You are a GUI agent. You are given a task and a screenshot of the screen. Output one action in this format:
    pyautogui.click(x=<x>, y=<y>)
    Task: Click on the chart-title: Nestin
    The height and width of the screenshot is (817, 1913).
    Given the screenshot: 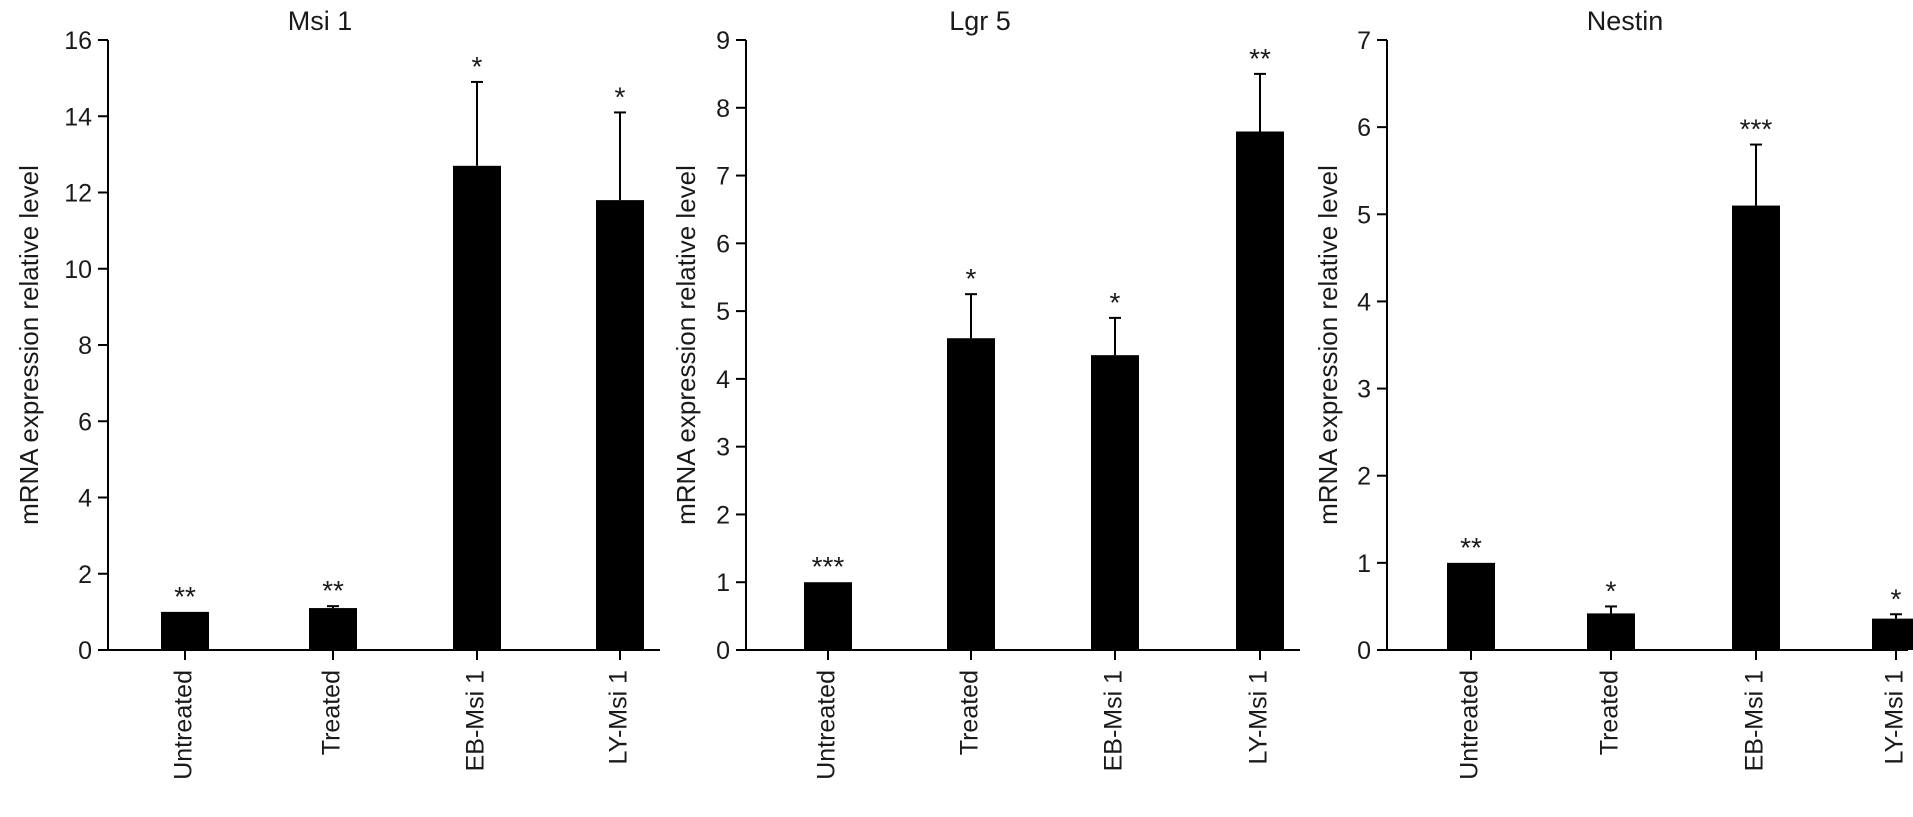 What is the action you would take?
    pyautogui.click(x=1625, y=21)
    